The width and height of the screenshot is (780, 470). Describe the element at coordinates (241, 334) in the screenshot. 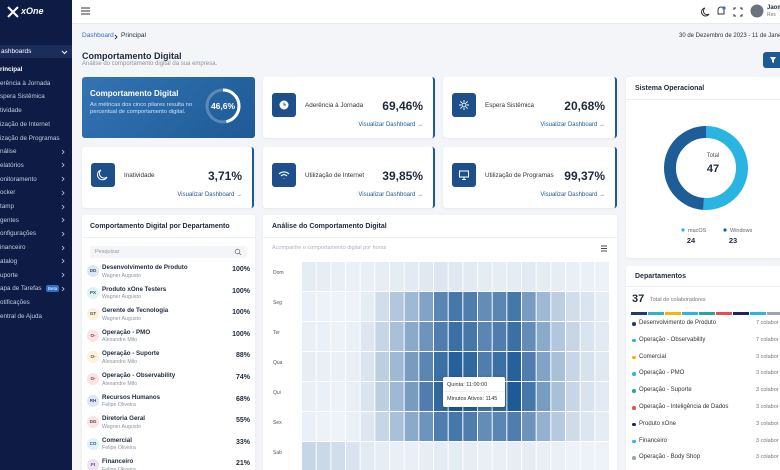

I see `department-score: 100%` at that location.